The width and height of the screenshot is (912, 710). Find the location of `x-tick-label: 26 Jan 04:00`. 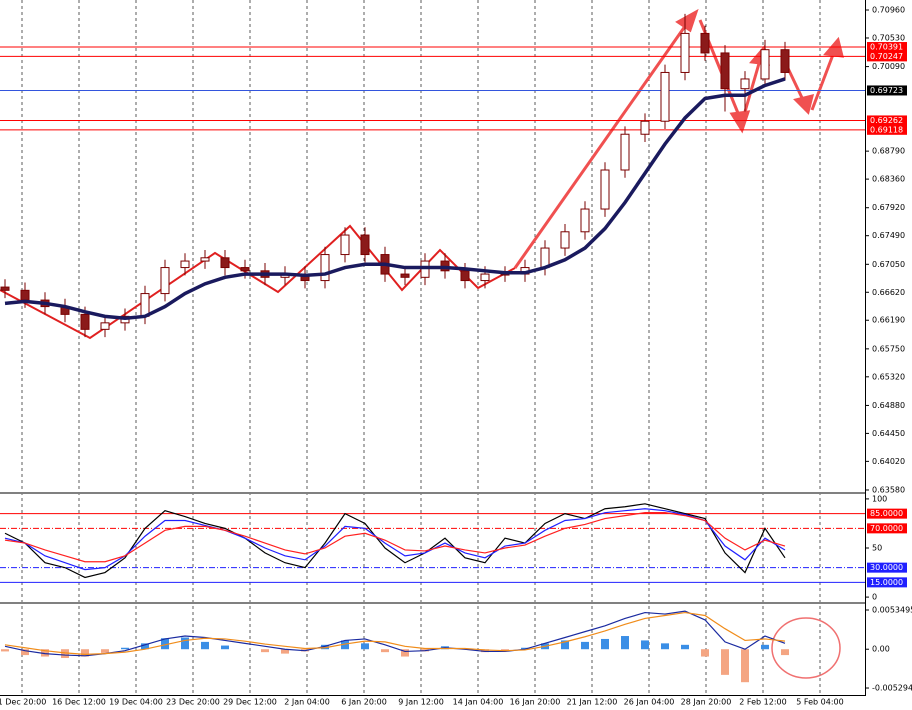

x-tick-label: 26 Jan 04:00 is located at coordinates (649, 702).